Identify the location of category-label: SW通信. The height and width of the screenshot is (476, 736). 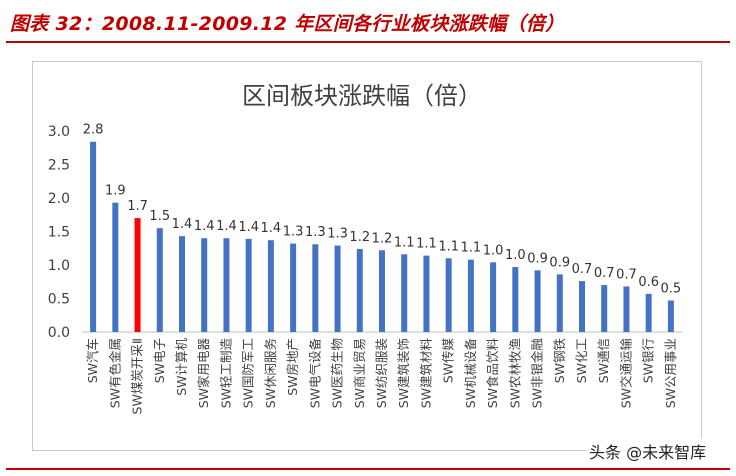
(603, 360).